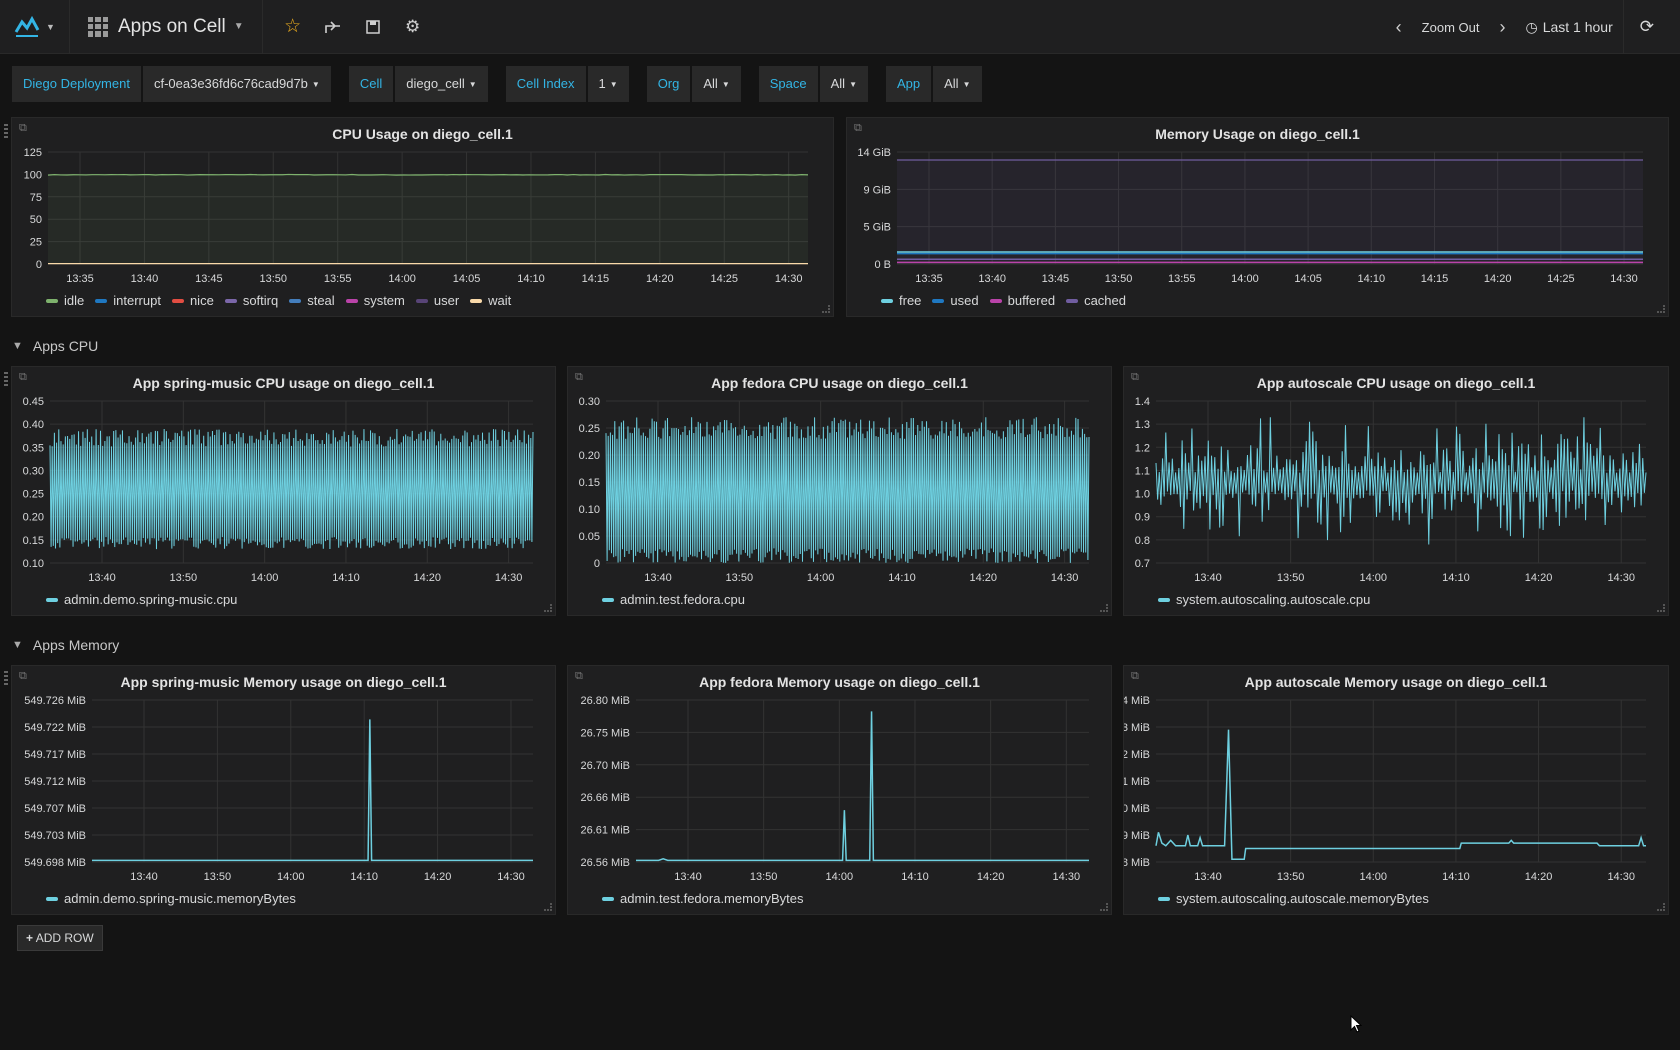 The width and height of the screenshot is (1680, 1050). I want to click on var-label: Space, so click(789, 84).